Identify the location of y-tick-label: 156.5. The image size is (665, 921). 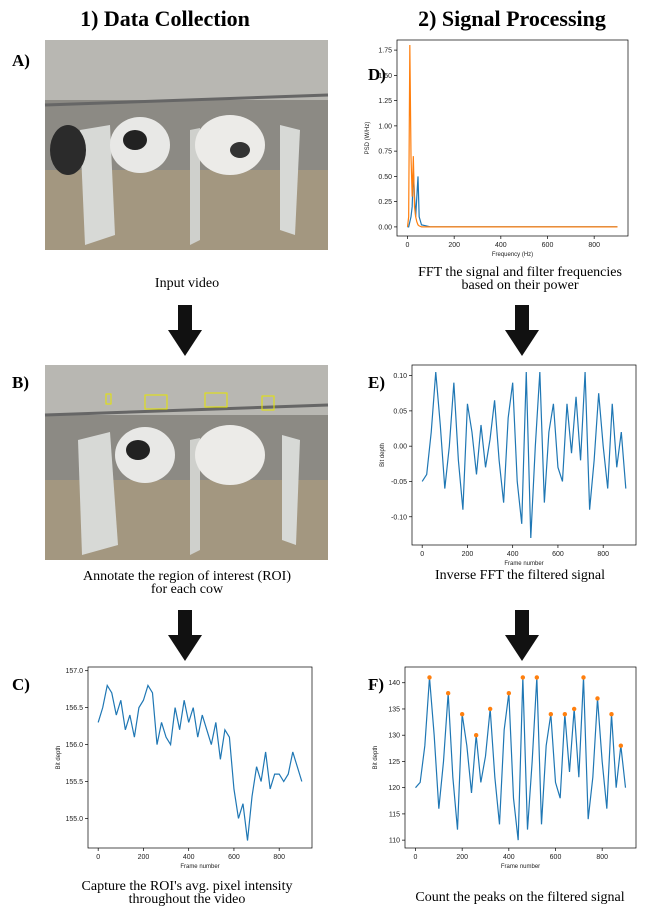
(74, 708).